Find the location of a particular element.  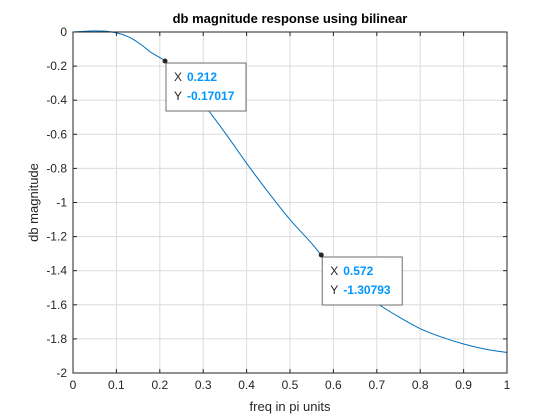

x-tick-label: 0.2 is located at coordinates (159, 385).